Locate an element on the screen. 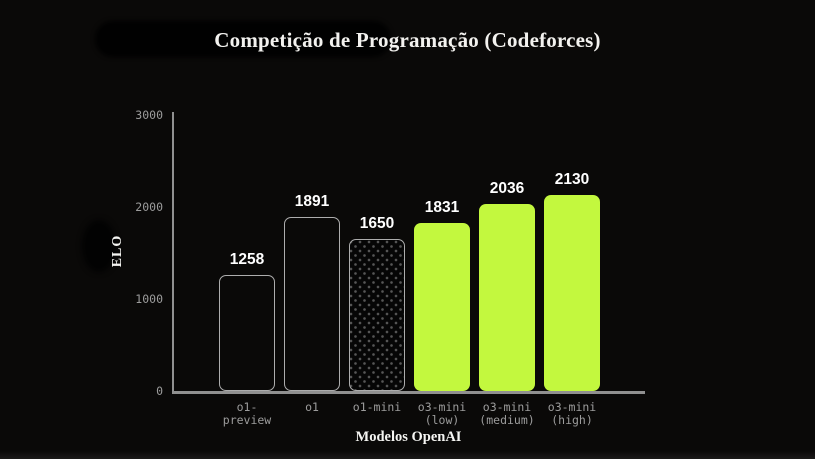 This screenshot has width=815, height=459. bar-group-o3-mini: 2036 is located at coordinates (507, 285).